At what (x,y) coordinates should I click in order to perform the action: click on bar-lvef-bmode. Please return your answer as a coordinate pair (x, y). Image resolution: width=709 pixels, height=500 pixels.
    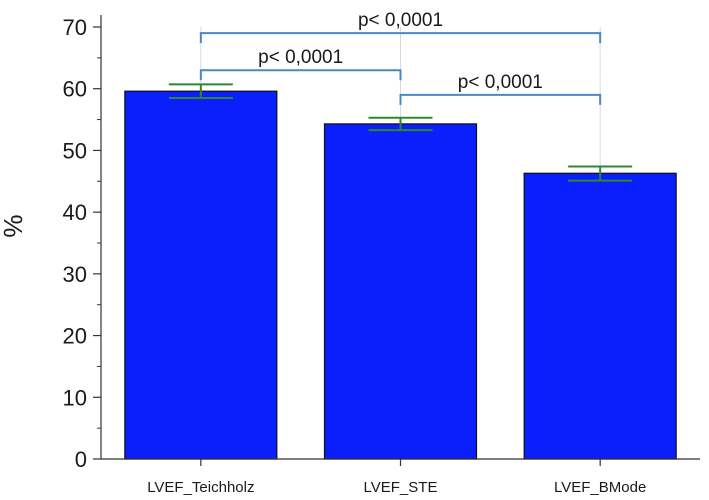
    Looking at the image, I should click on (600, 316).